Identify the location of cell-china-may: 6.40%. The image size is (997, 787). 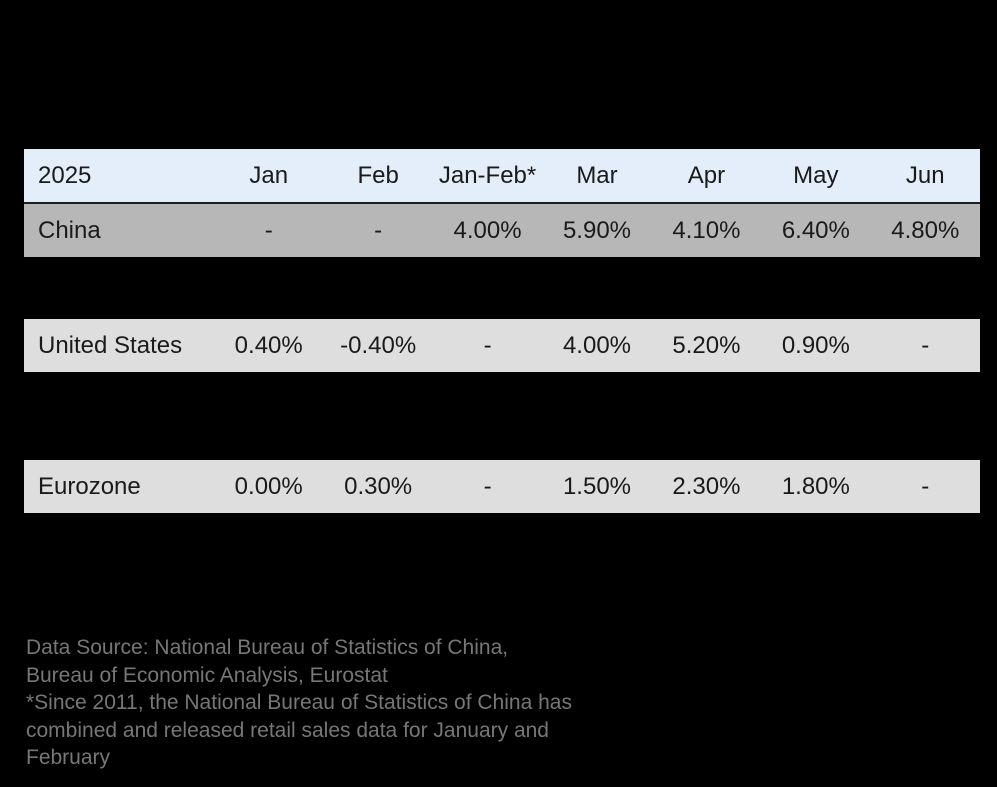
(815, 230).